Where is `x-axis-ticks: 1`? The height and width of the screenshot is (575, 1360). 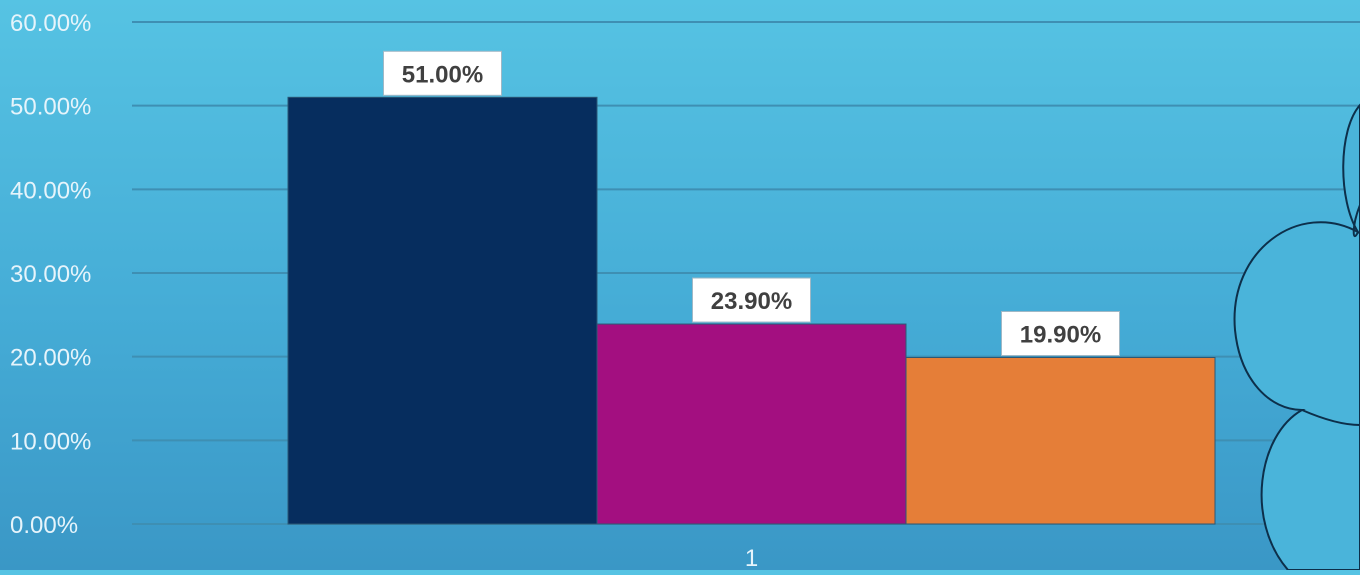
x-axis-ticks: 1 is located at coordinates (751, 558).